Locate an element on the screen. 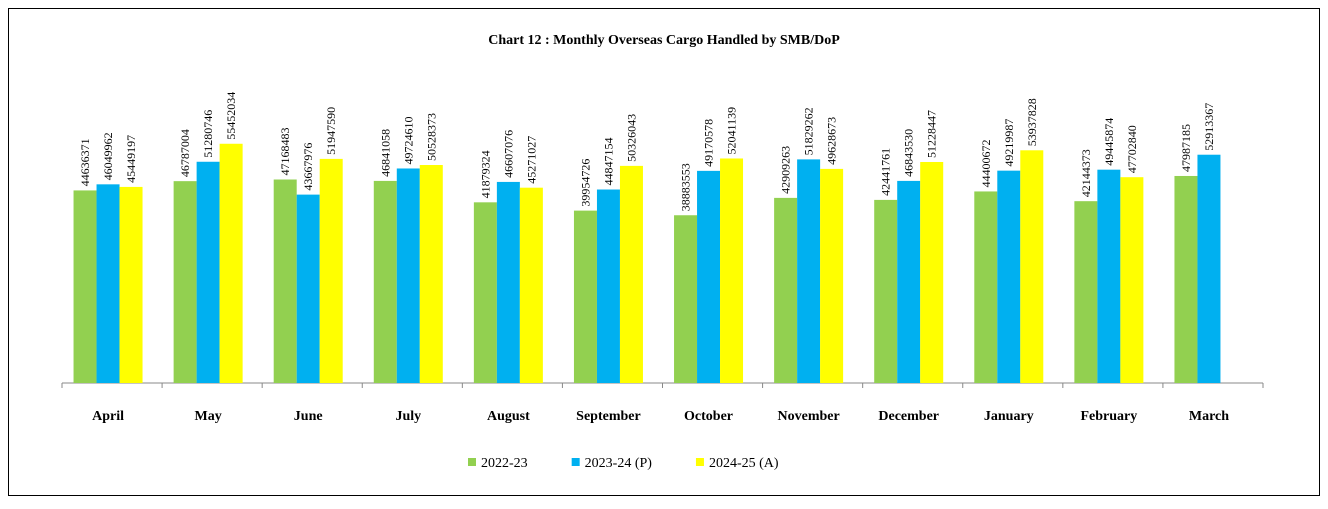 Image resolution: width=1328 pixels, height=509 pixels. value-label: 46787004 is located at coordinates (185, 153).